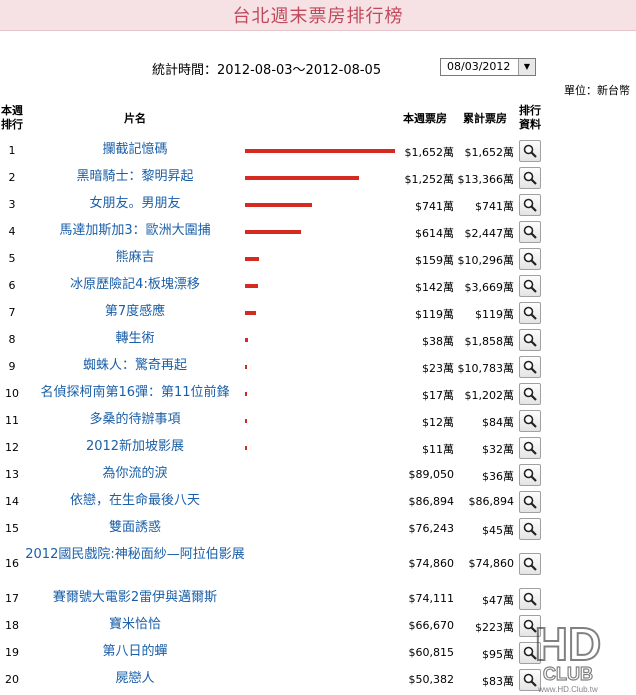 This screenshot has height=695, width=636. I want to click on total-box-office: $2,447萬, so click(489, 233).